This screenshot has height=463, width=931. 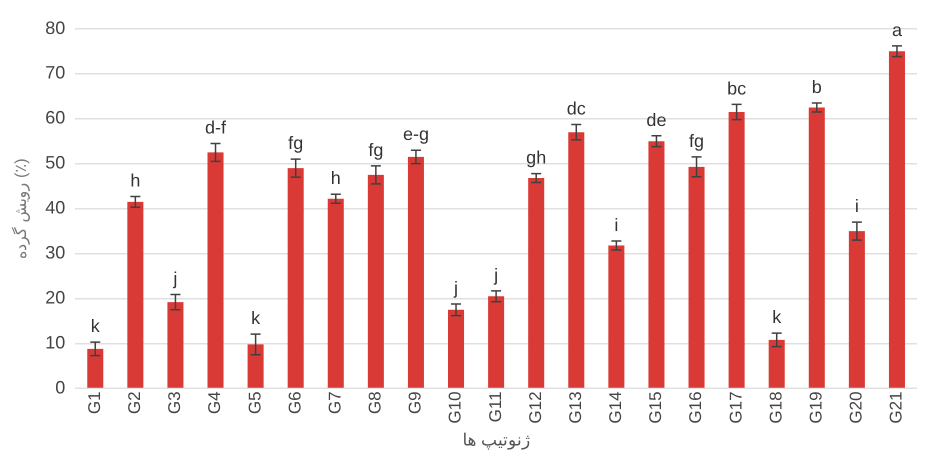 I want to click on y-tick-label: 30, so click(x=55, y=252).